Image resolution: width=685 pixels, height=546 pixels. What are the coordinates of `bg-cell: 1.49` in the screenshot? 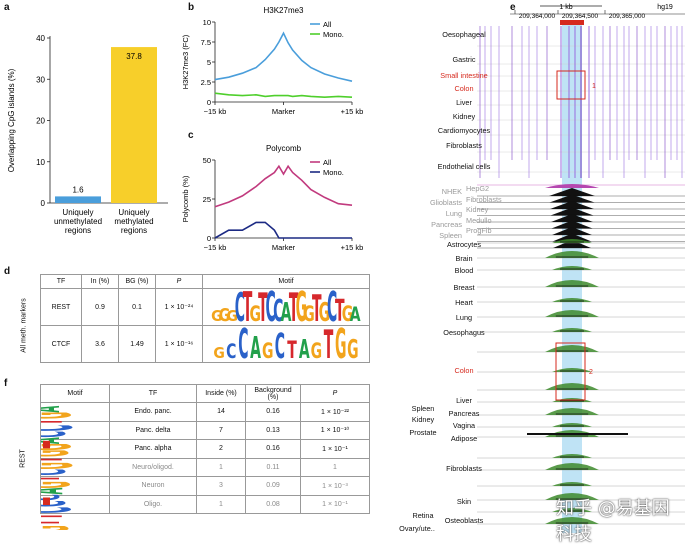 It's located at (137, 344).